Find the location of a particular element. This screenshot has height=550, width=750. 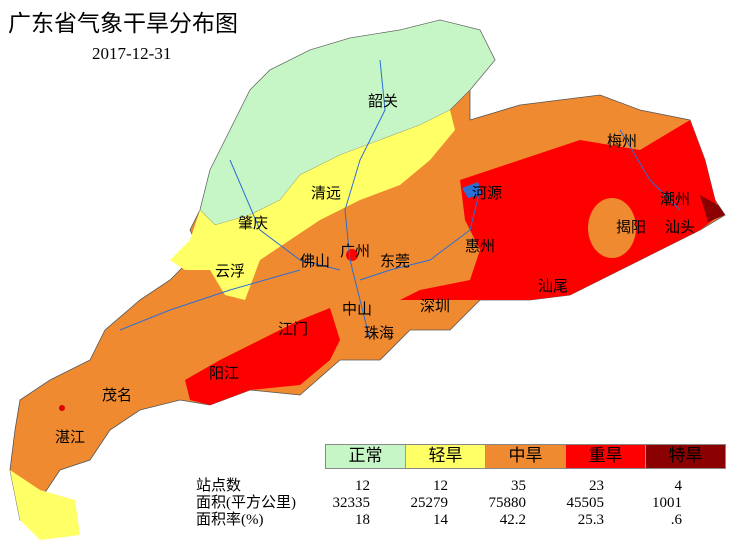

region-light-south is located at coordinates (45, 505).